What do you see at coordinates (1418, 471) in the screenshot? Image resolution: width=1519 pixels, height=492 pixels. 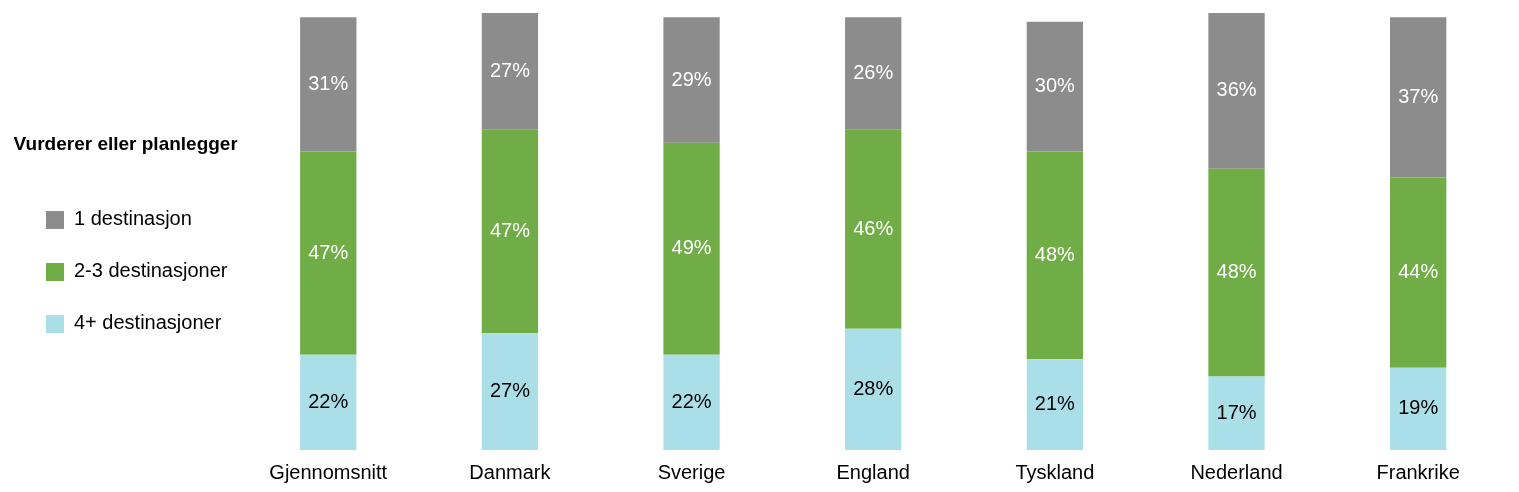 I see `x-tick-label: Frankrike` at bounding box center [1418, 471].